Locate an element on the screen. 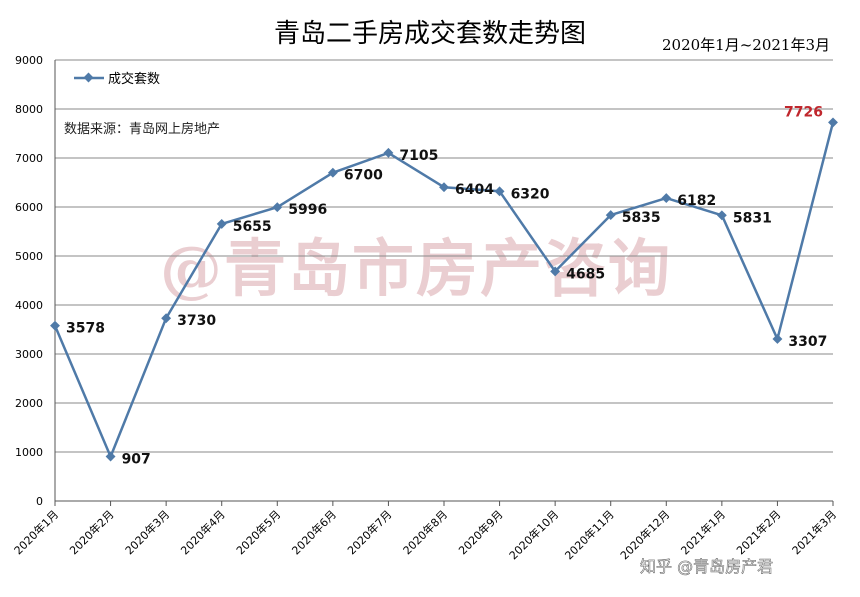 This screenshot has width=860, height=597. x-tick-label: 2020年6月 is located at coordinates (314, 532).